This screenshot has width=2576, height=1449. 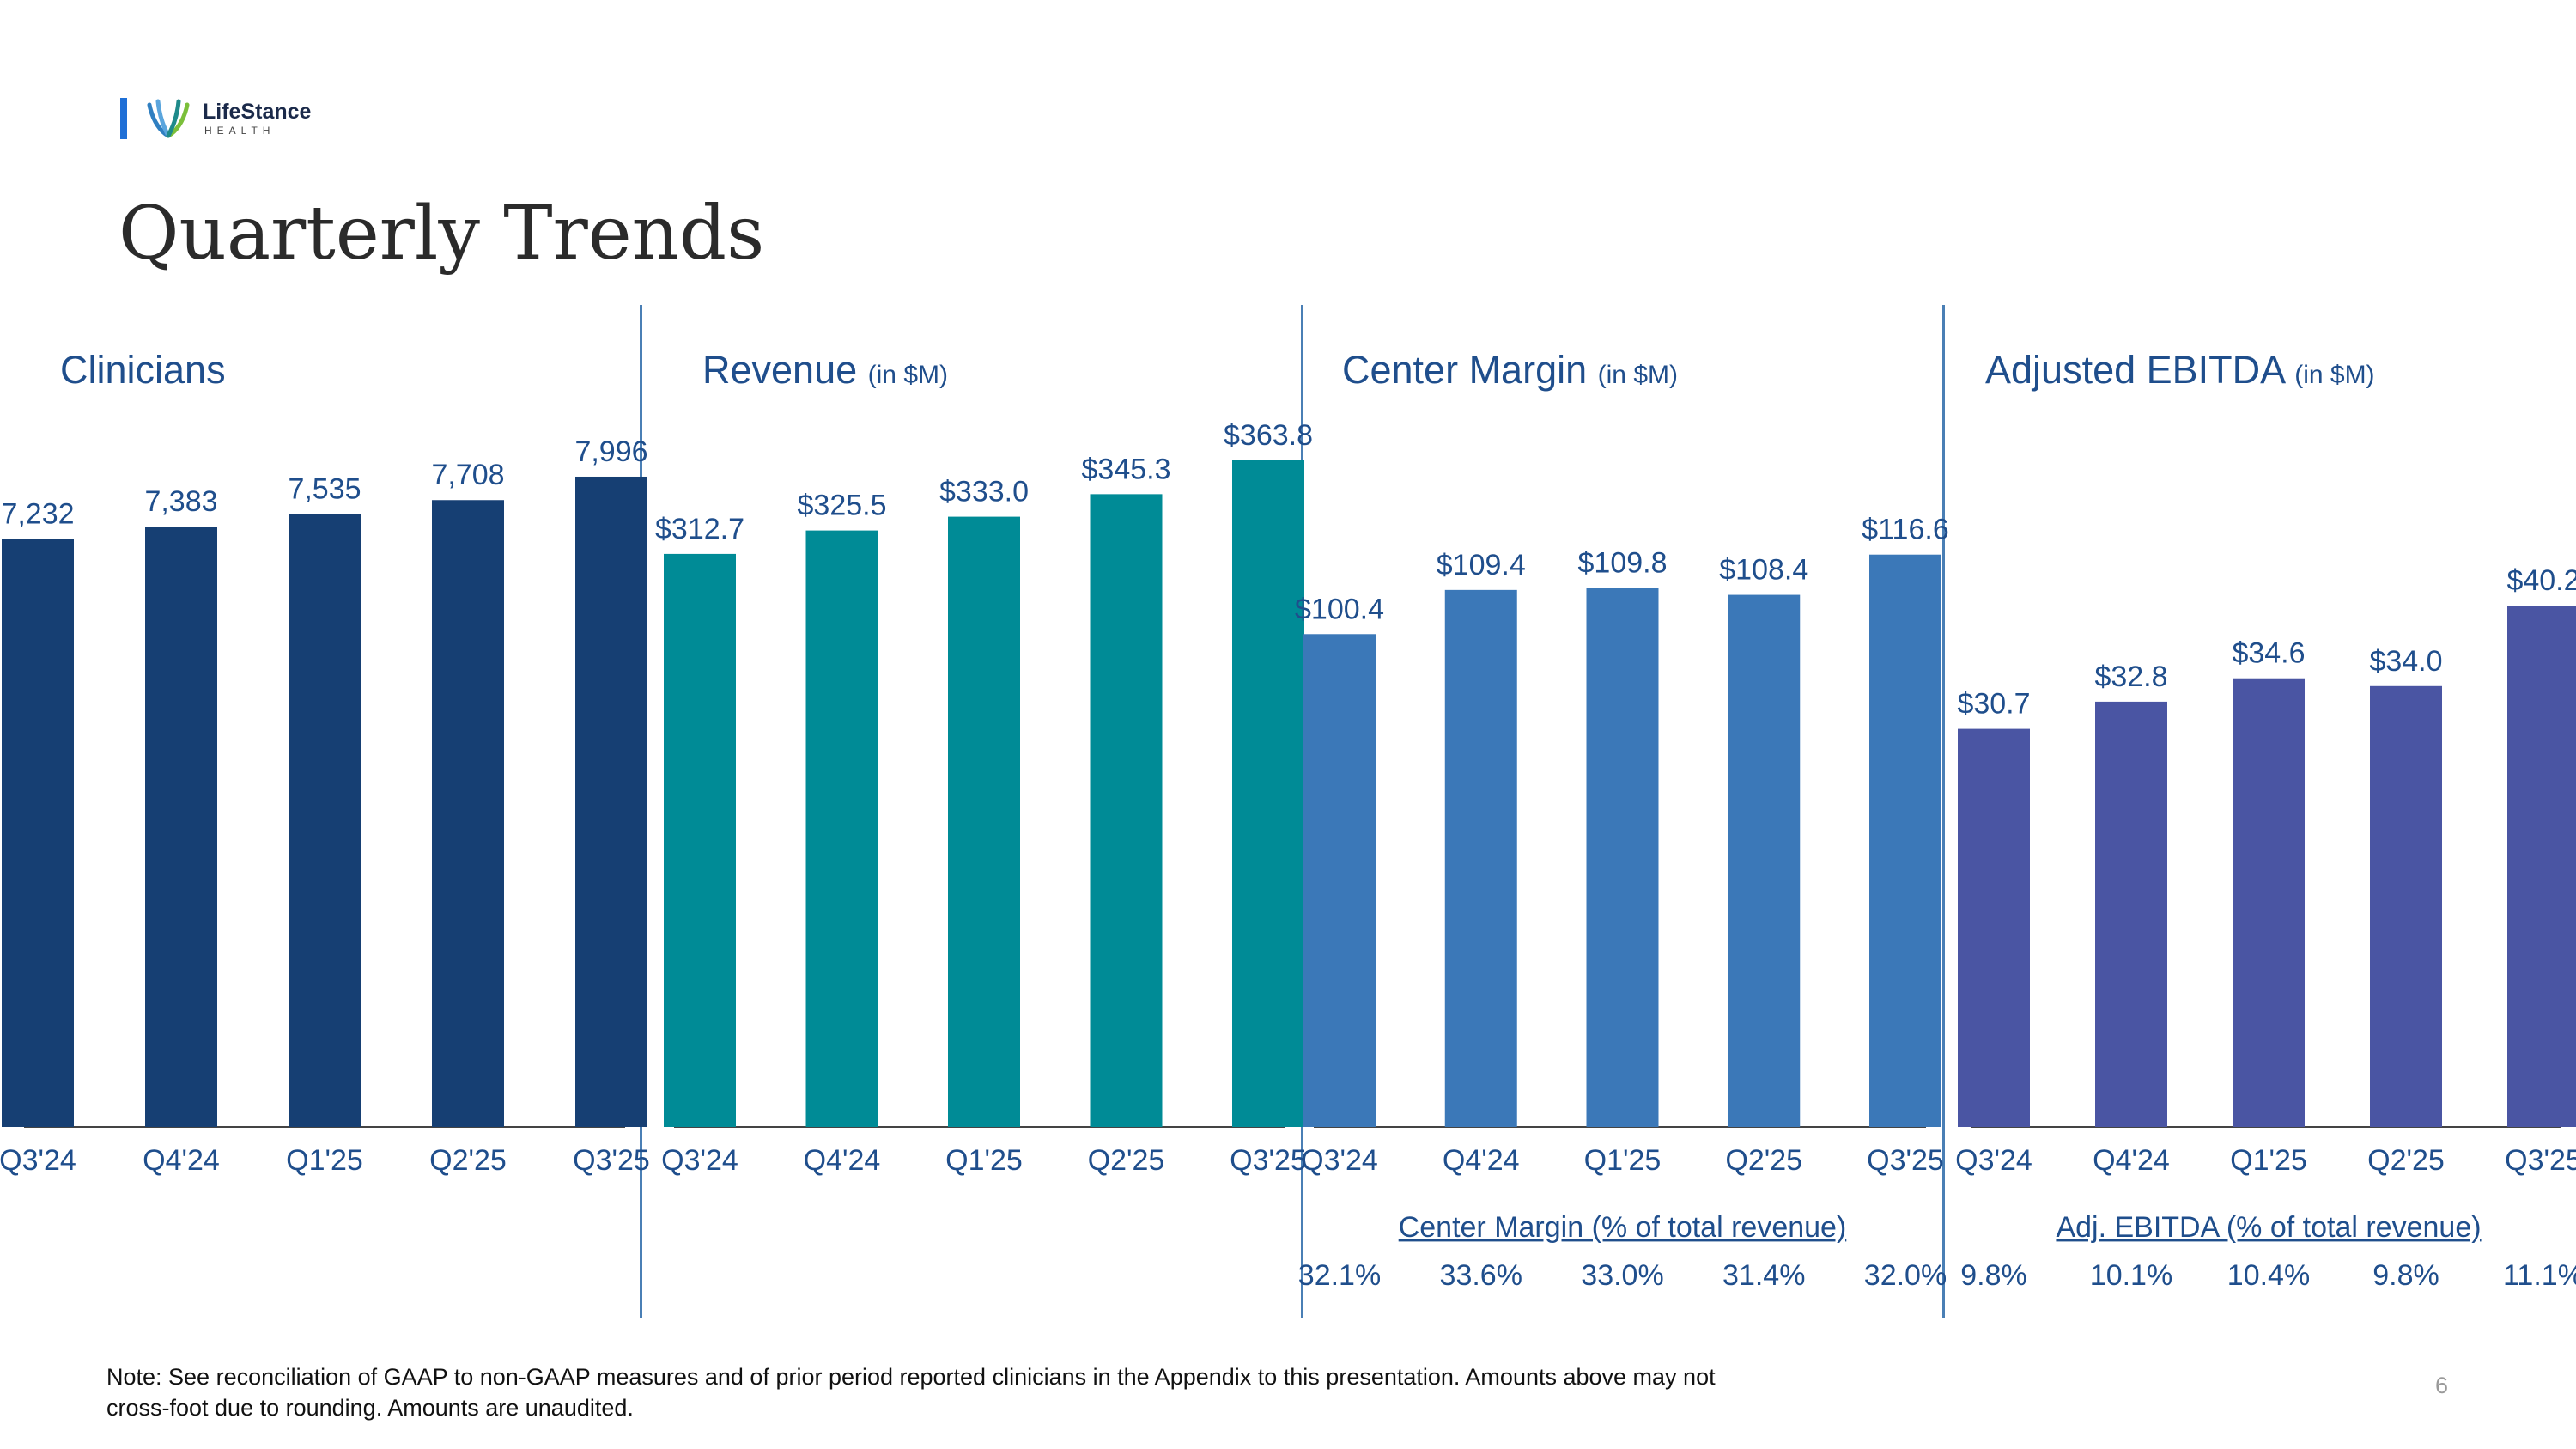 What do you see at coordinates (700, 529) in the screenshot?
I see `data-label: $312.7` at bounding box center [700, 529].